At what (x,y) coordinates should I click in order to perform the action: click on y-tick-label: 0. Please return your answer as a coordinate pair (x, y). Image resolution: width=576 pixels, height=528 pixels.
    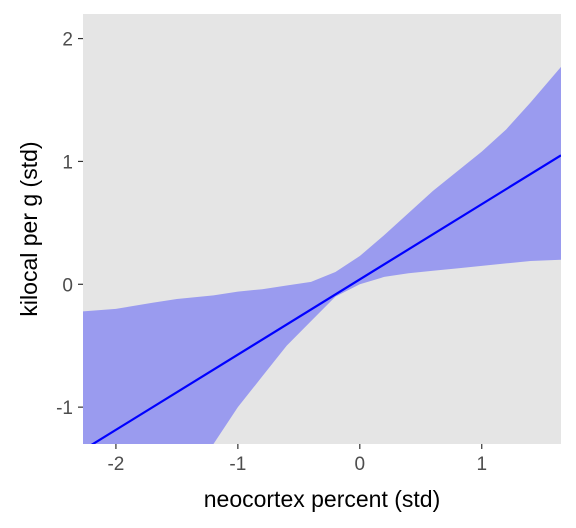
    Looking at the image, I should click on (67, 285).